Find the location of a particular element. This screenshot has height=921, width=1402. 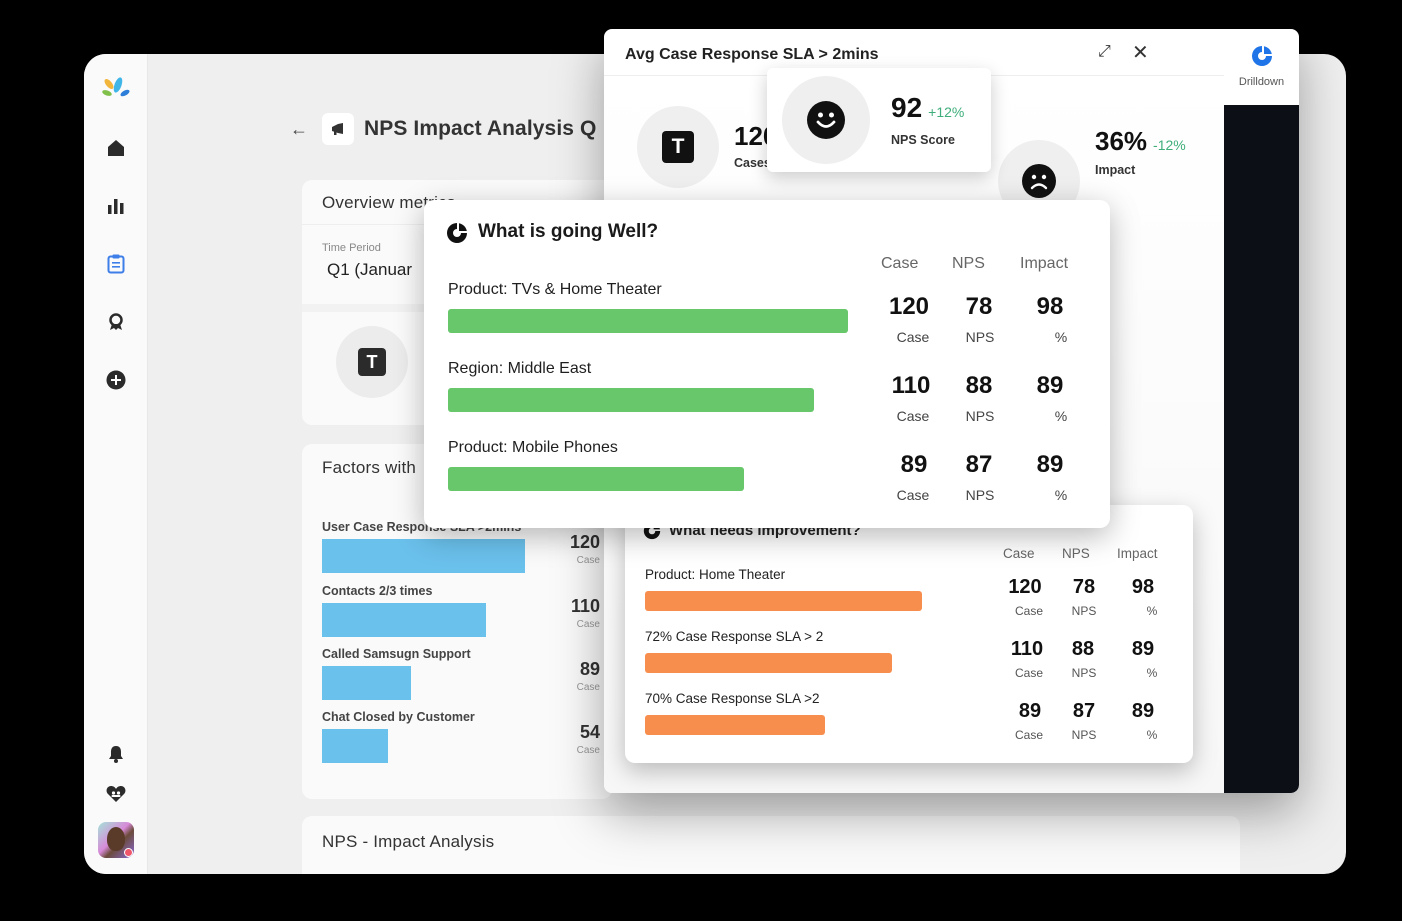

factor-row: Chat Closed by Customer 54 Case is located at coordinates (467, 740).